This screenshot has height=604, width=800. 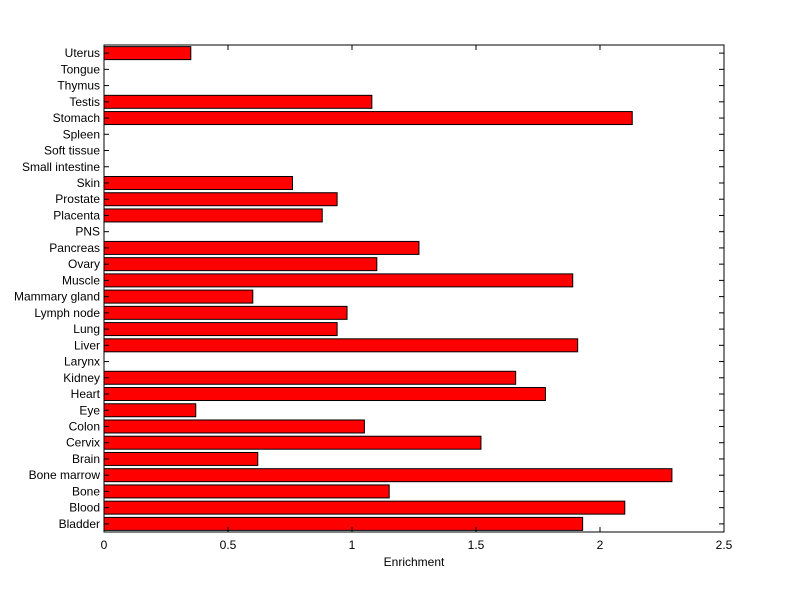 I want to click on category-label-soft-tissue: Soft tissue, so click(x=72, y=151).